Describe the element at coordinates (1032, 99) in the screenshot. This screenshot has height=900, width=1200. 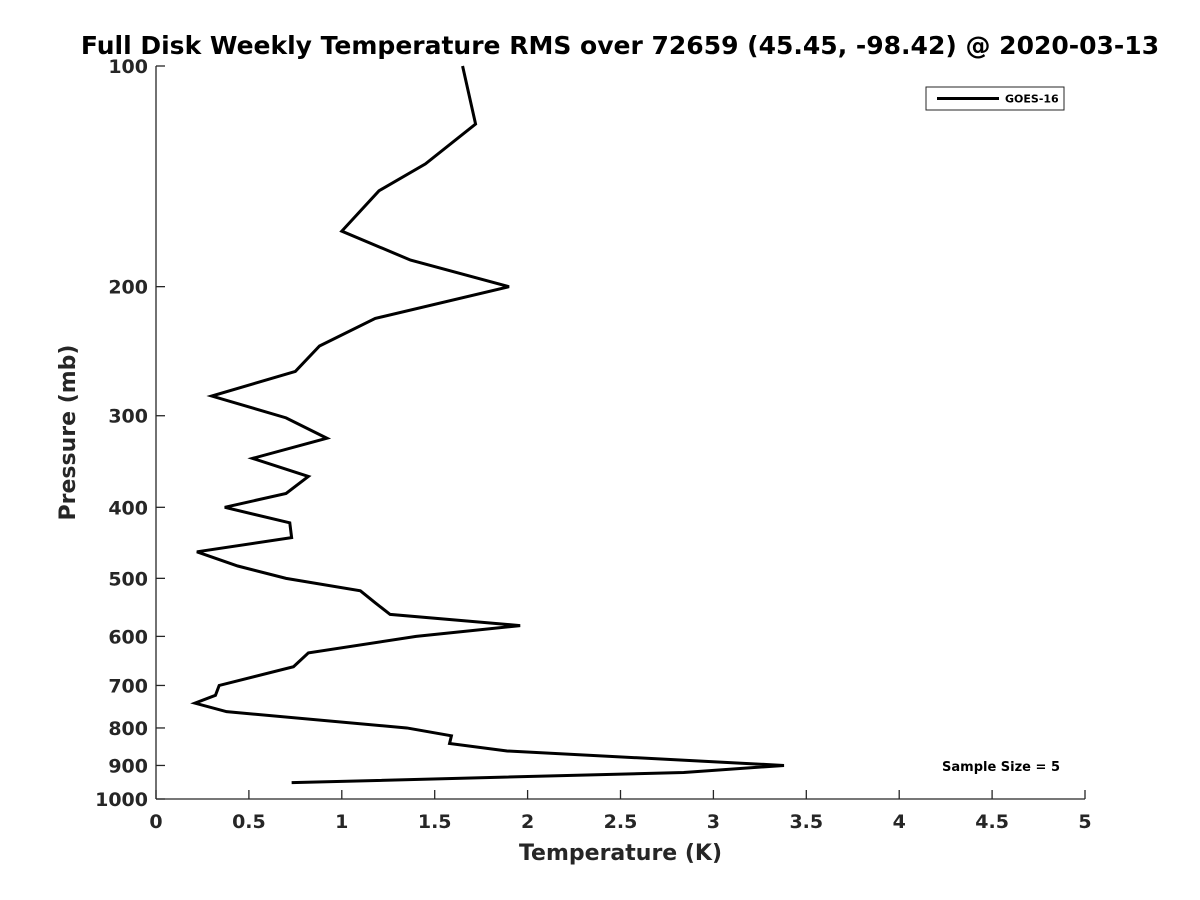
I see `legend-label-goes16: GOES-16` at that location.